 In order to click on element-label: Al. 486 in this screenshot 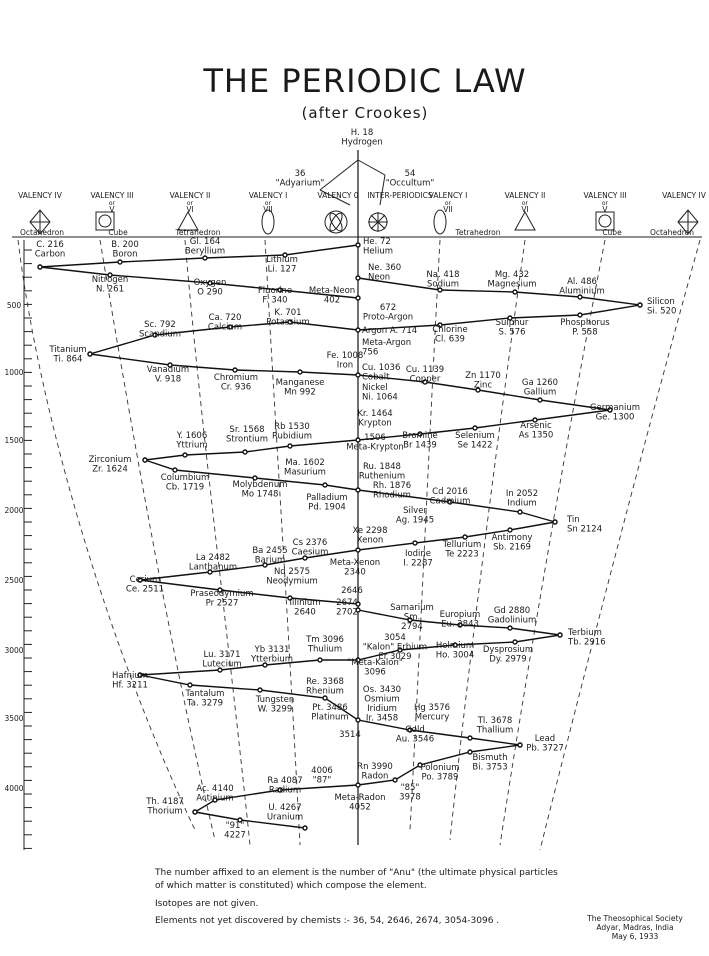, I will do `click(582, 282)`.